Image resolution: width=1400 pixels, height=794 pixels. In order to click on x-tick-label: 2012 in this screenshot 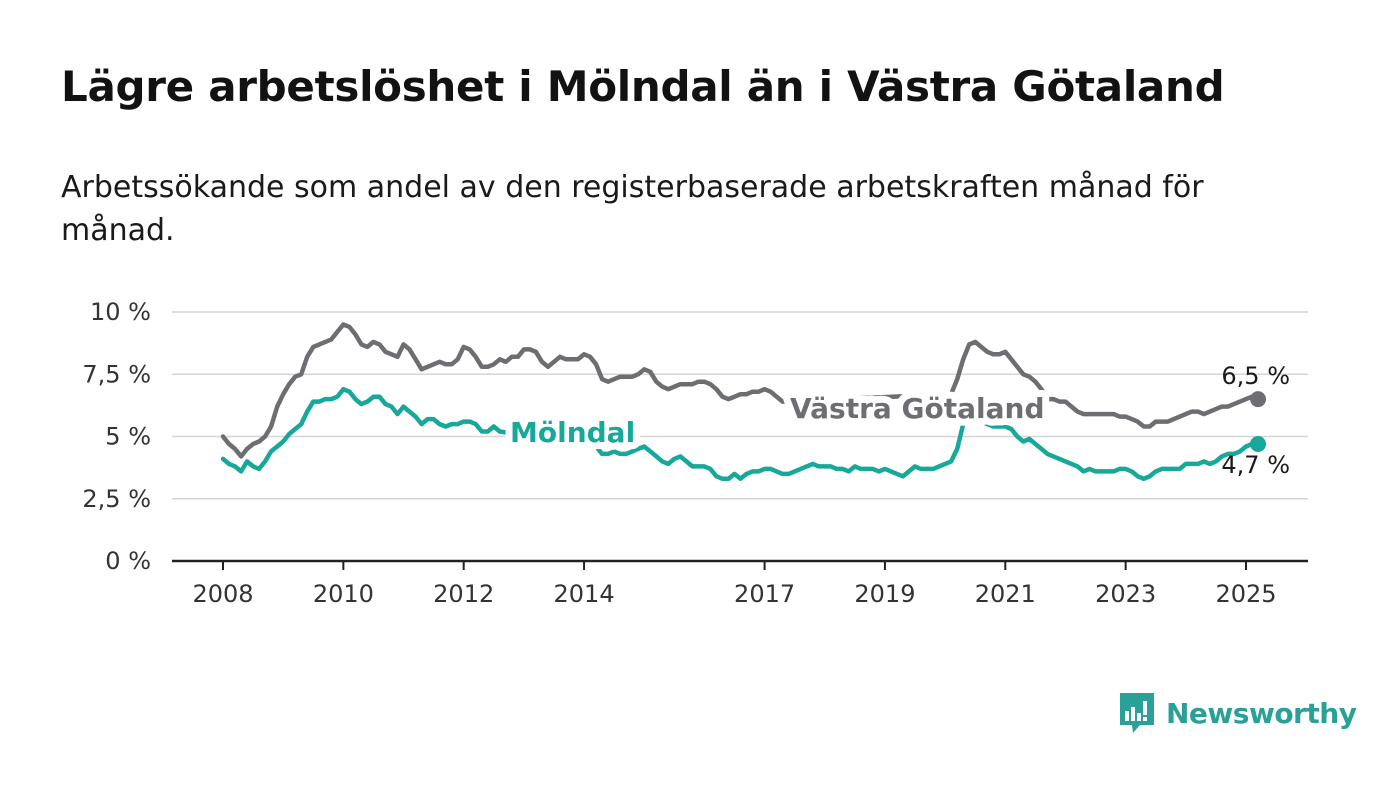, I will do `click(463, 594)`.